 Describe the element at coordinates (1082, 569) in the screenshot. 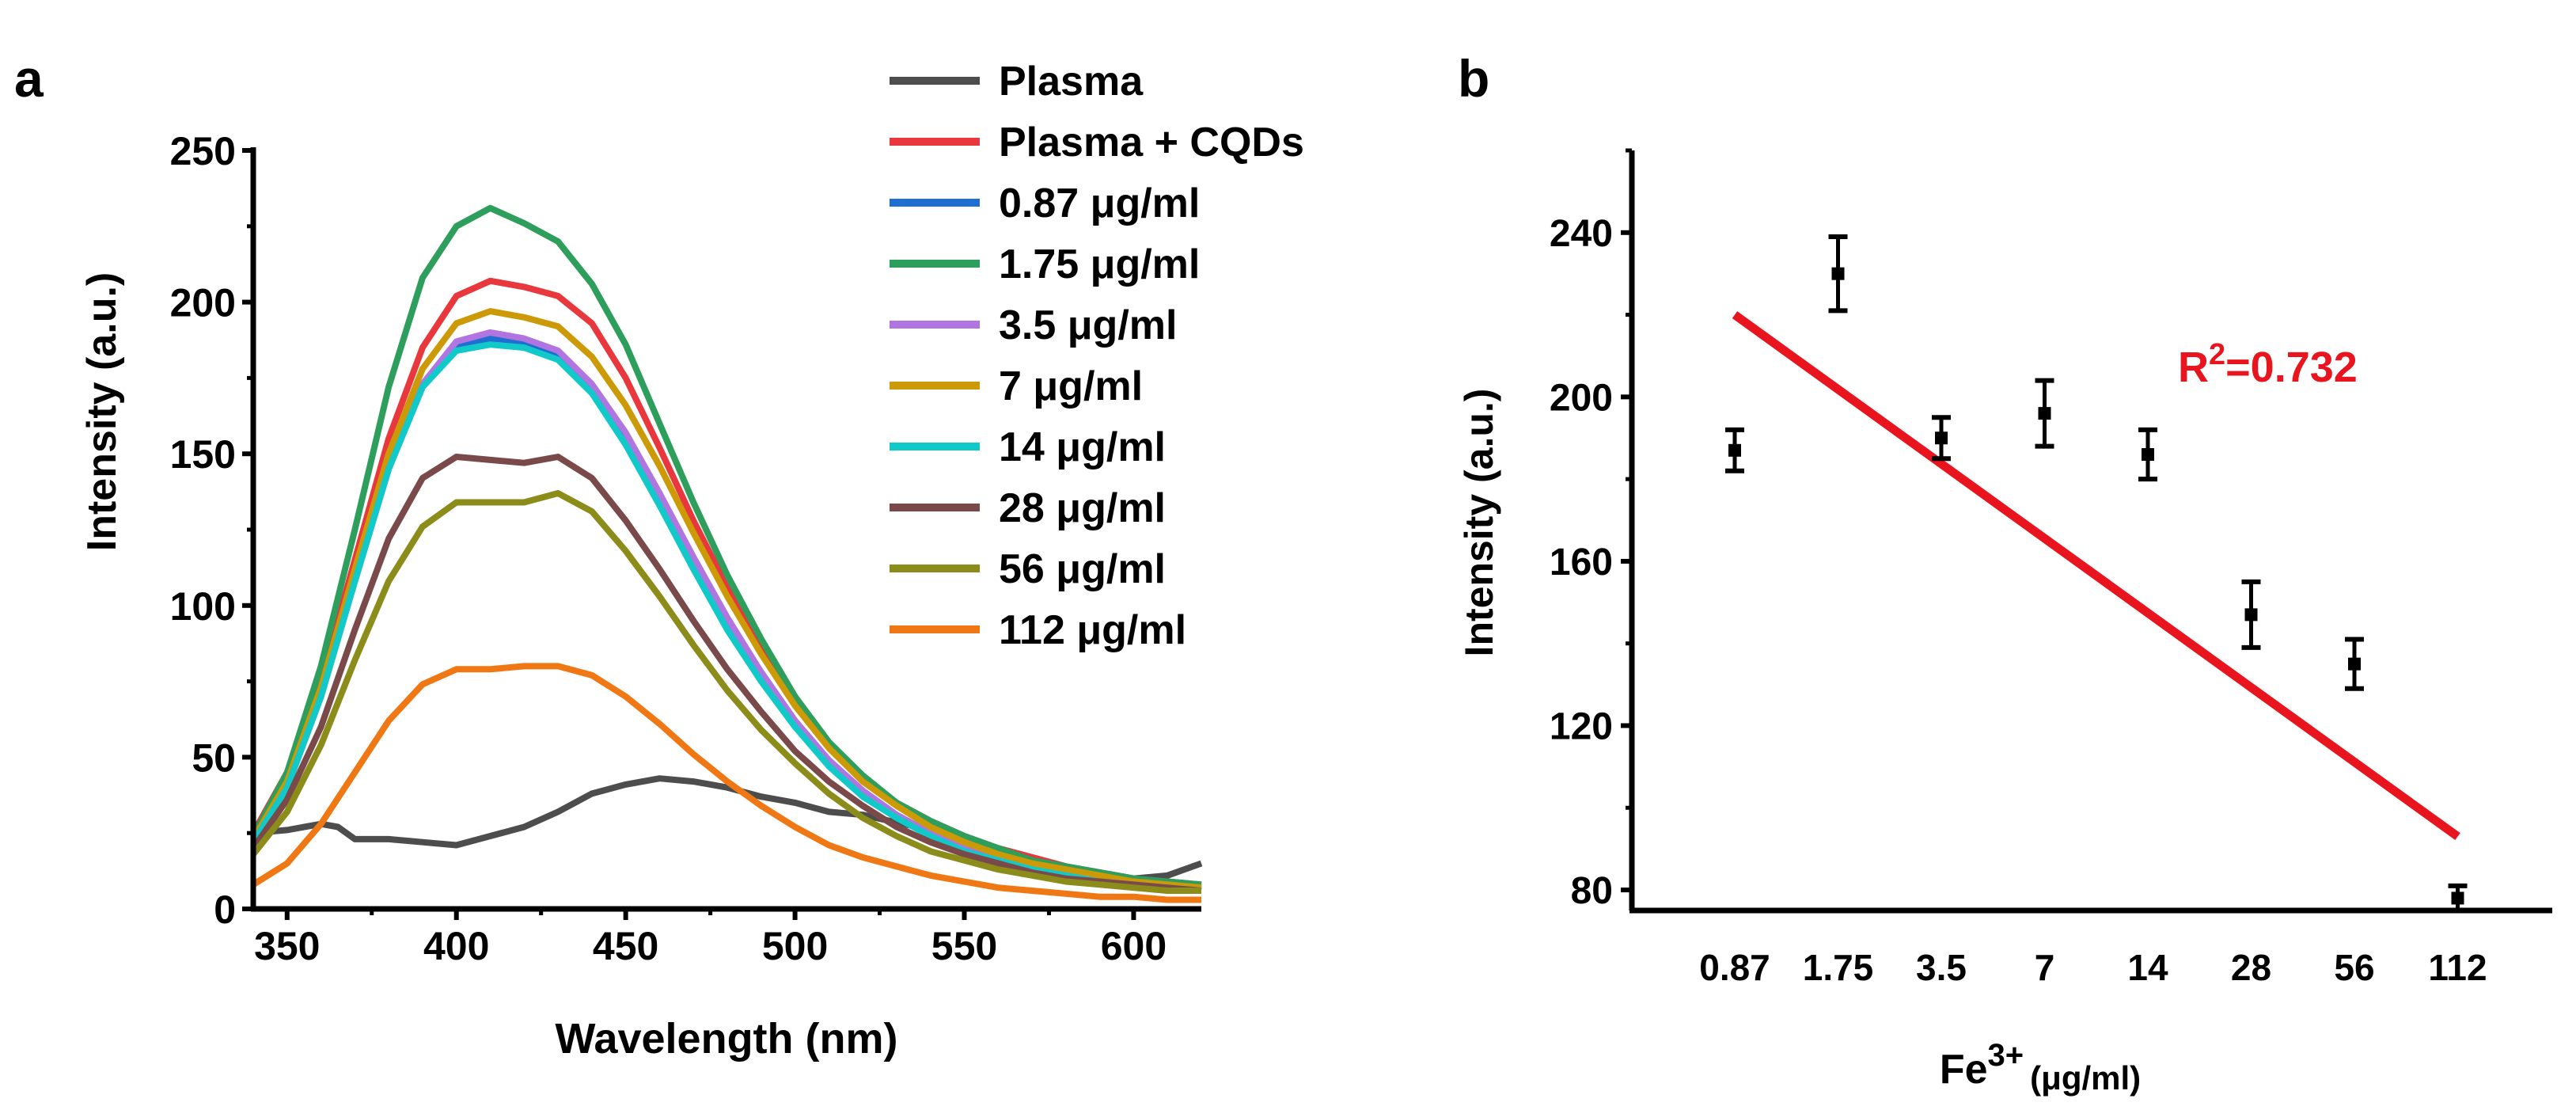

I see `legend-label-8: 56 μg/ml` at that location.